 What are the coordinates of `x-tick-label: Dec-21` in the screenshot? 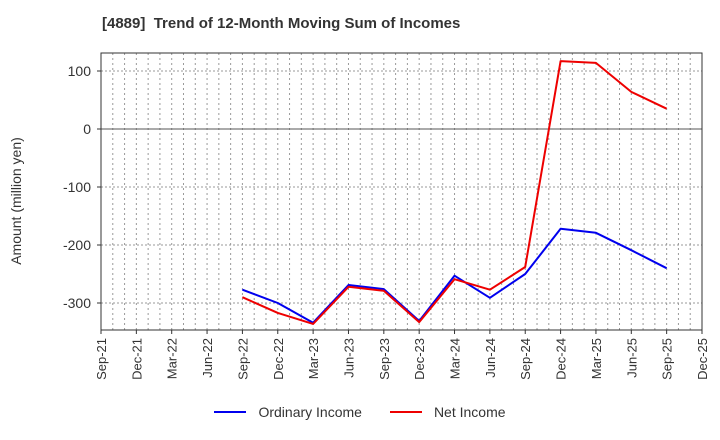 It's located at (136, 359).